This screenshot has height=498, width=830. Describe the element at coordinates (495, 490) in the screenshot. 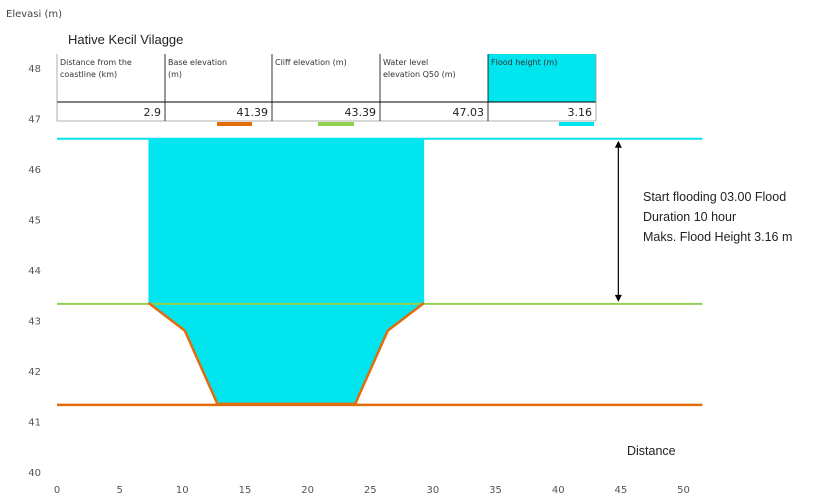

I see `x-tick-label: 35` at that location.